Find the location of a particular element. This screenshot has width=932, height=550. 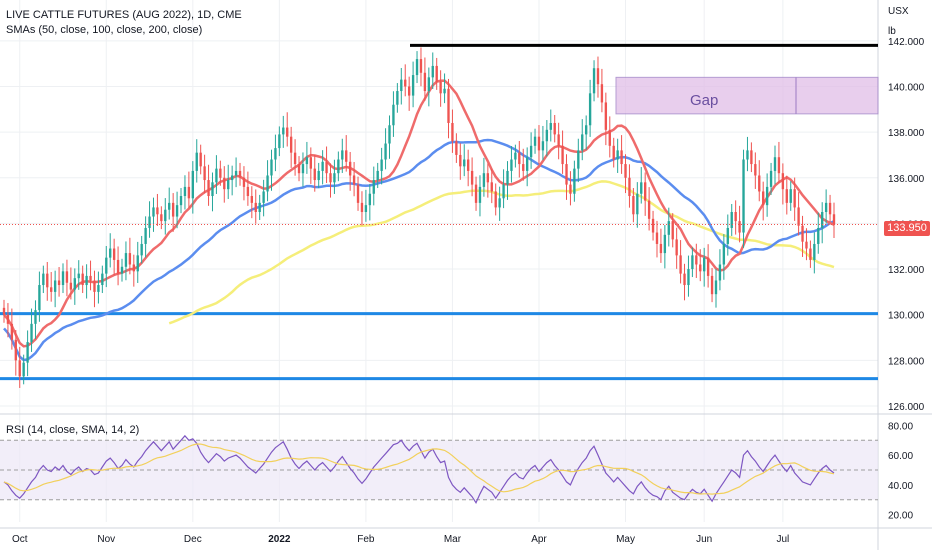

price-tick-8: 126.000 is located at coordinates (906, 407).